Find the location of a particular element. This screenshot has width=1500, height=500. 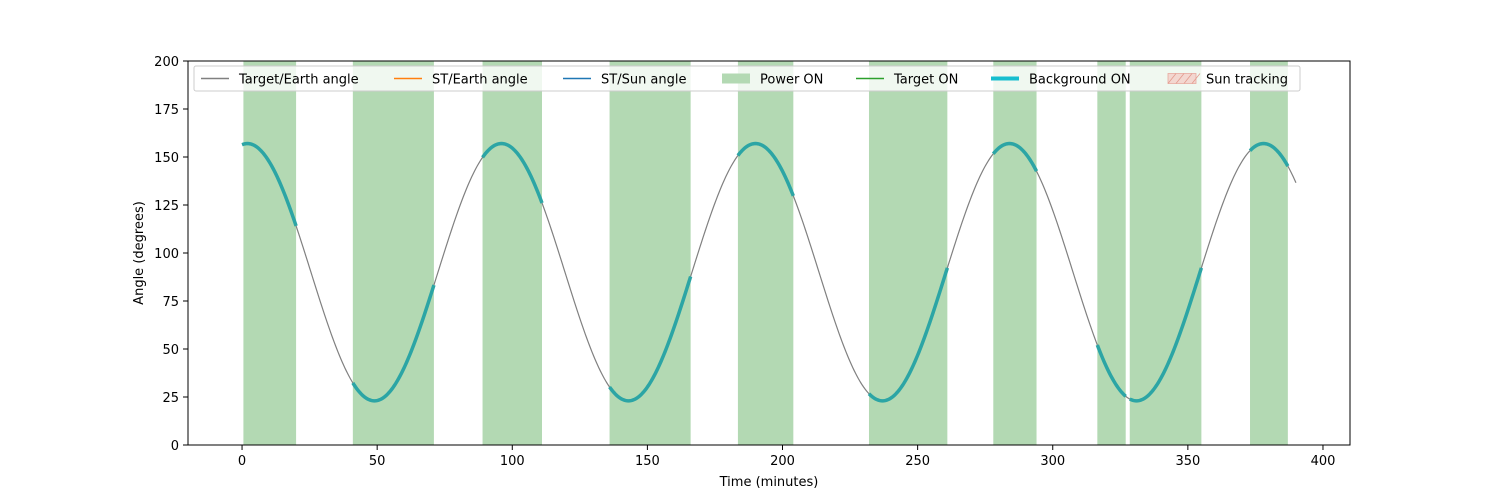

x-tick-label: 0 is located at coordinates (242, 461).